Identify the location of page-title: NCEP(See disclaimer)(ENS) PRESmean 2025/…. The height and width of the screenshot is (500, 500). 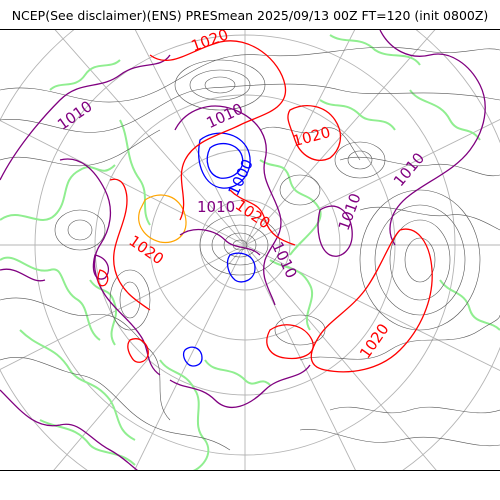
(250, 15).